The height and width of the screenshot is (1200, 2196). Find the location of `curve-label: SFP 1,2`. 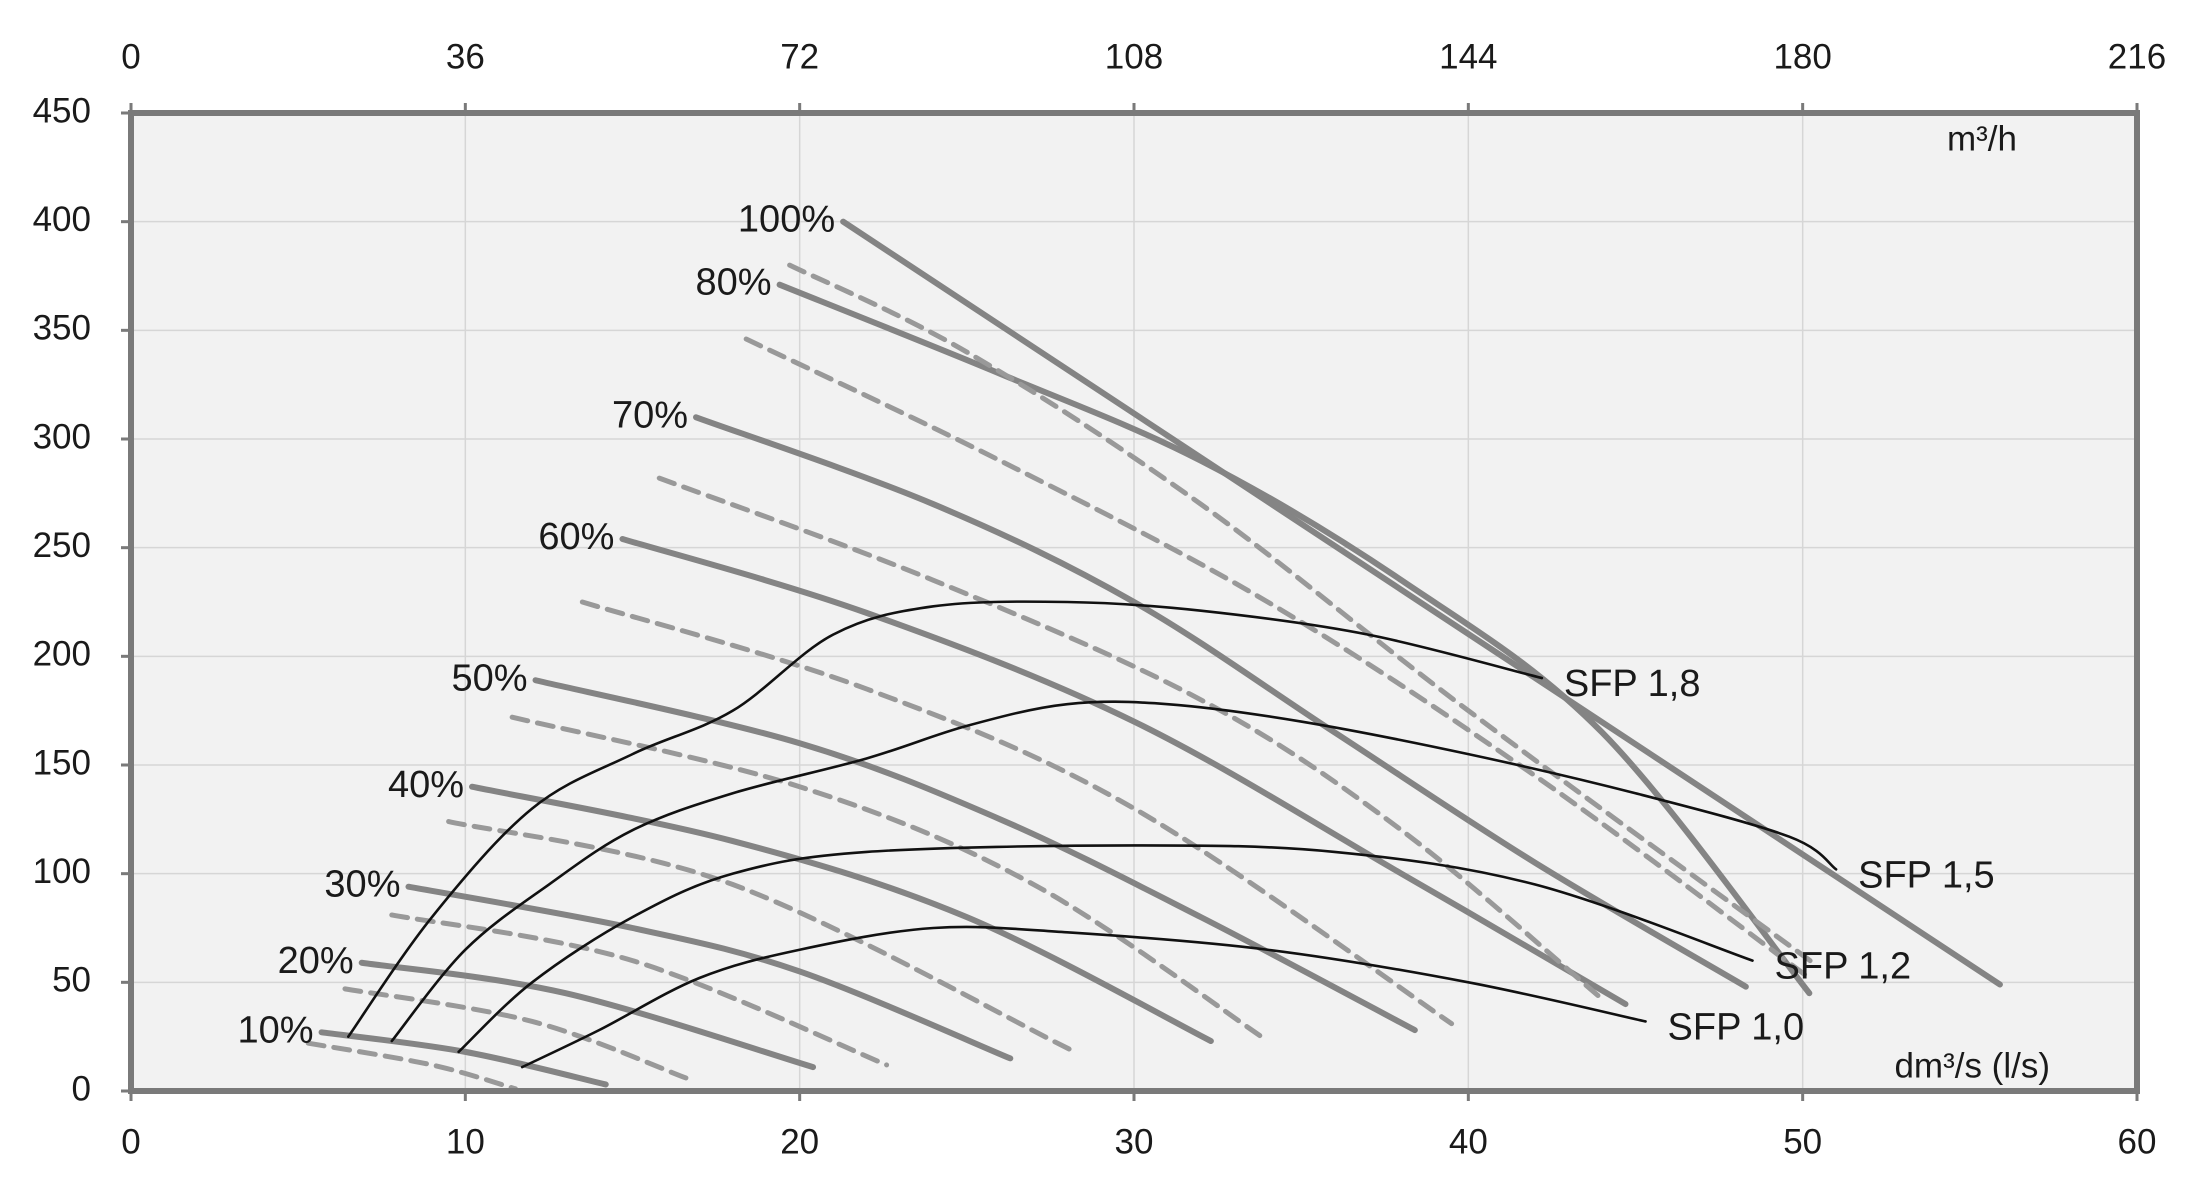

curve-label: SFP 1,2 is located at coordinates (1843, 967).